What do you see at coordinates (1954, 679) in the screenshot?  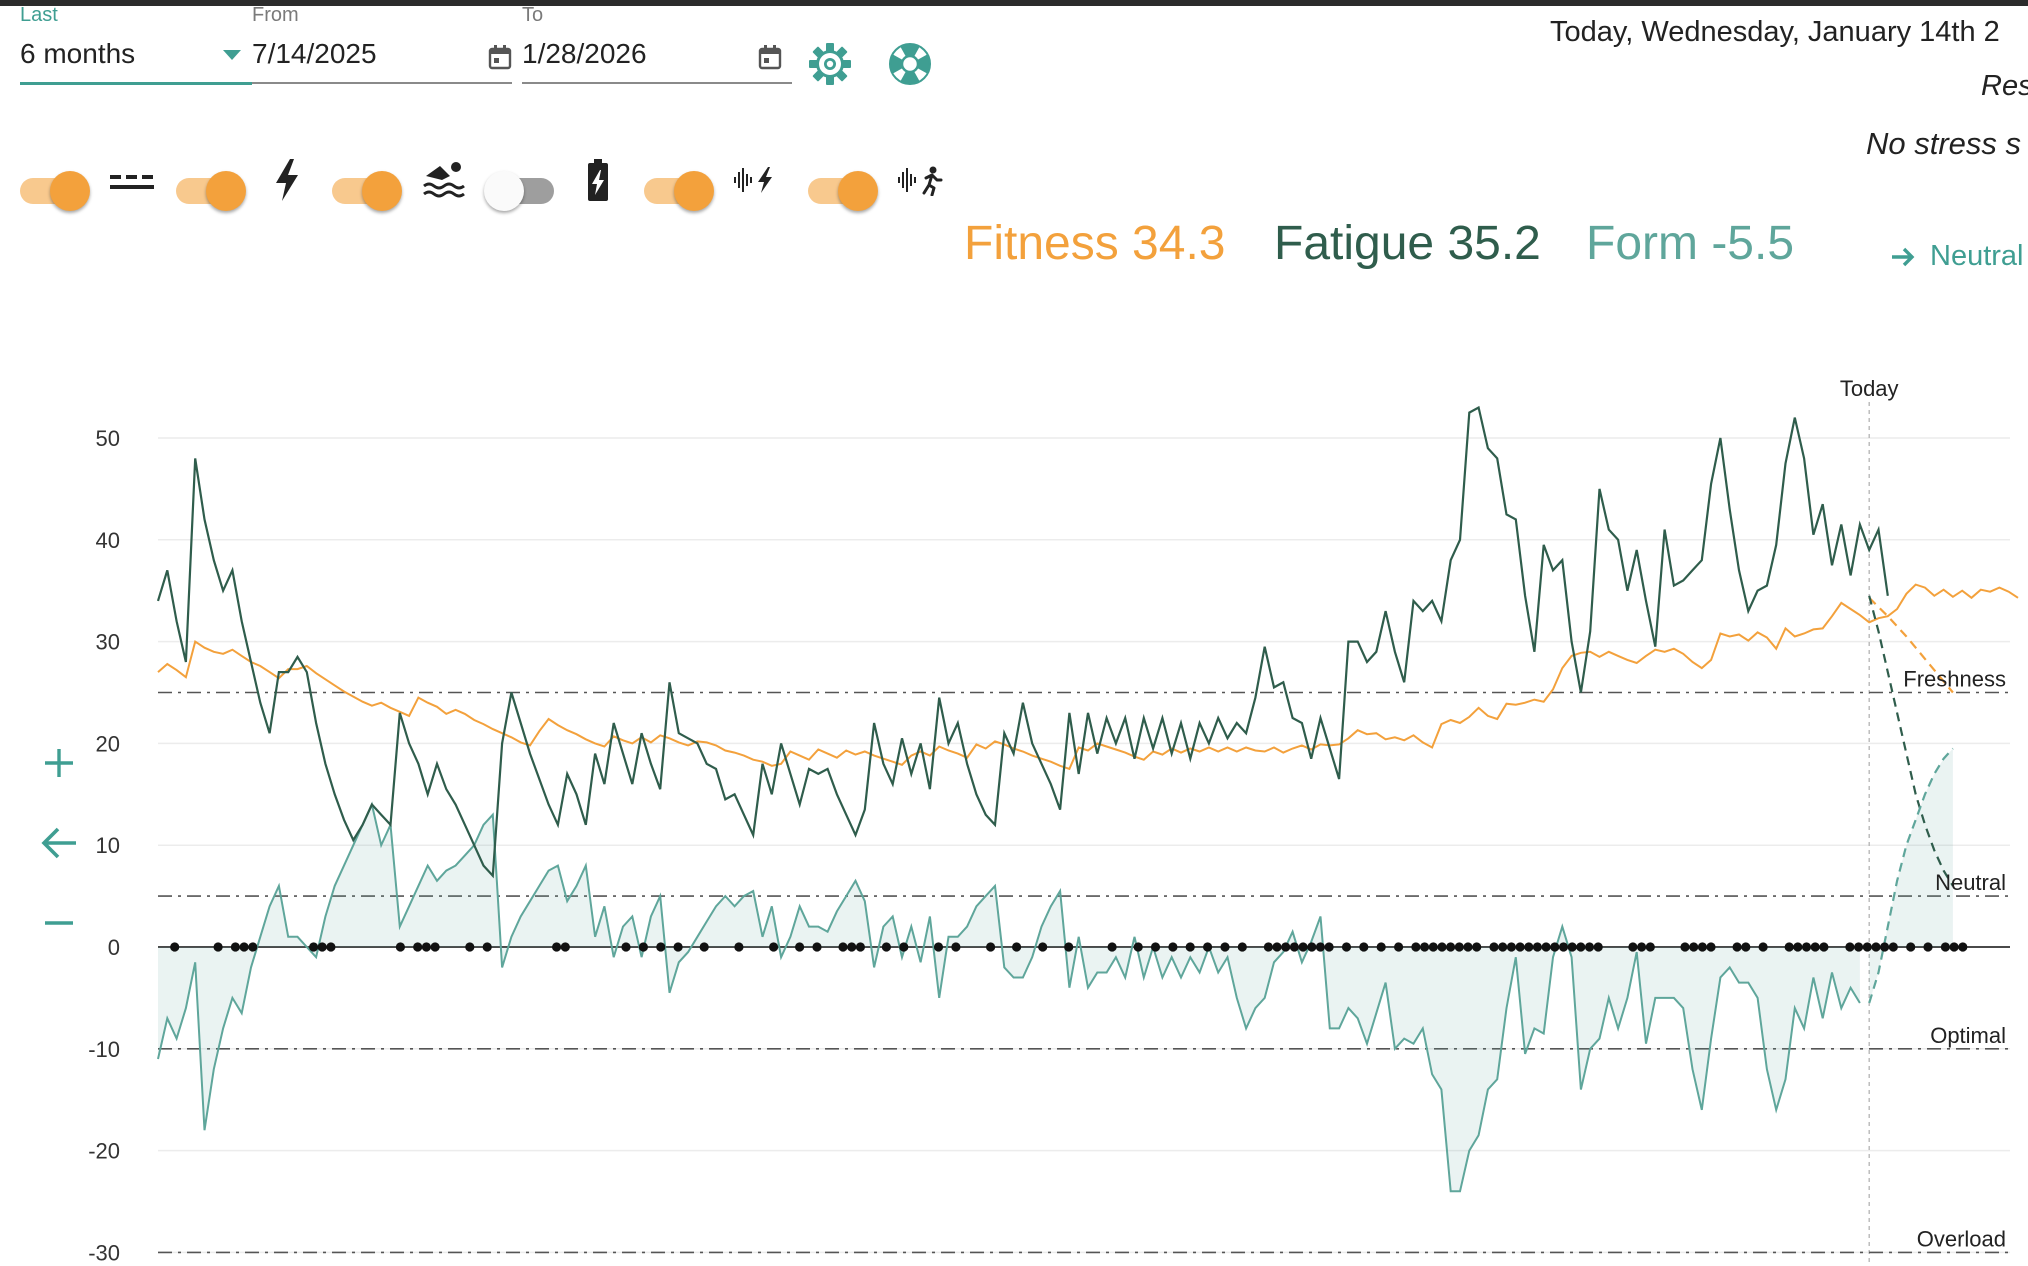 I see `zone-label: Freshness` at bounding box center [1954, 679].